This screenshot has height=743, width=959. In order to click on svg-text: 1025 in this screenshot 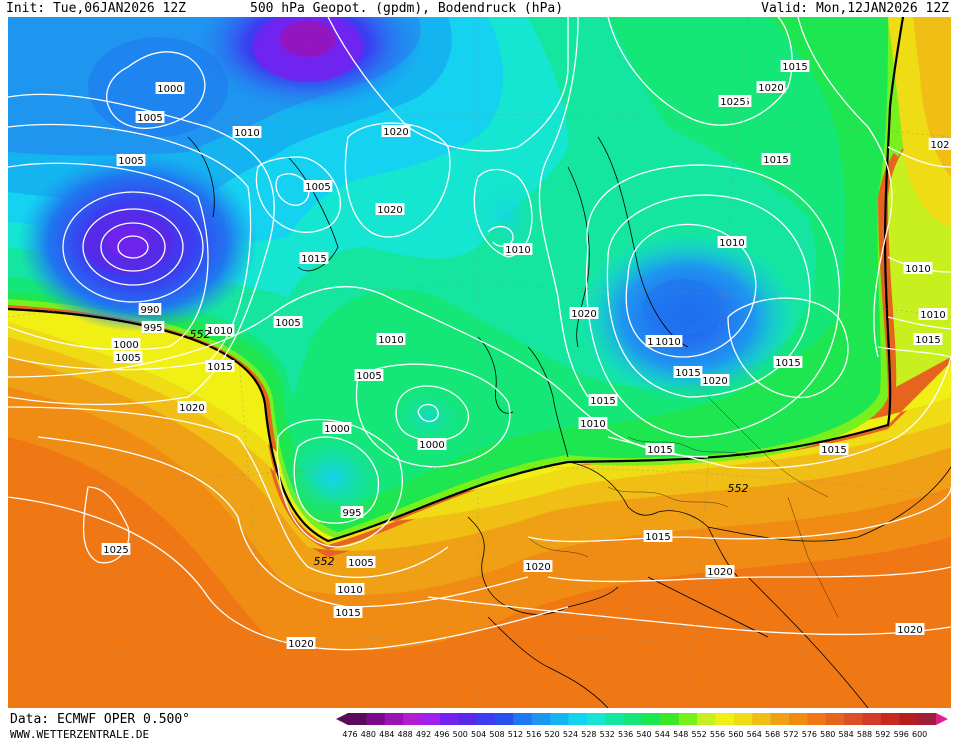, I will do `click(115, 550)`.